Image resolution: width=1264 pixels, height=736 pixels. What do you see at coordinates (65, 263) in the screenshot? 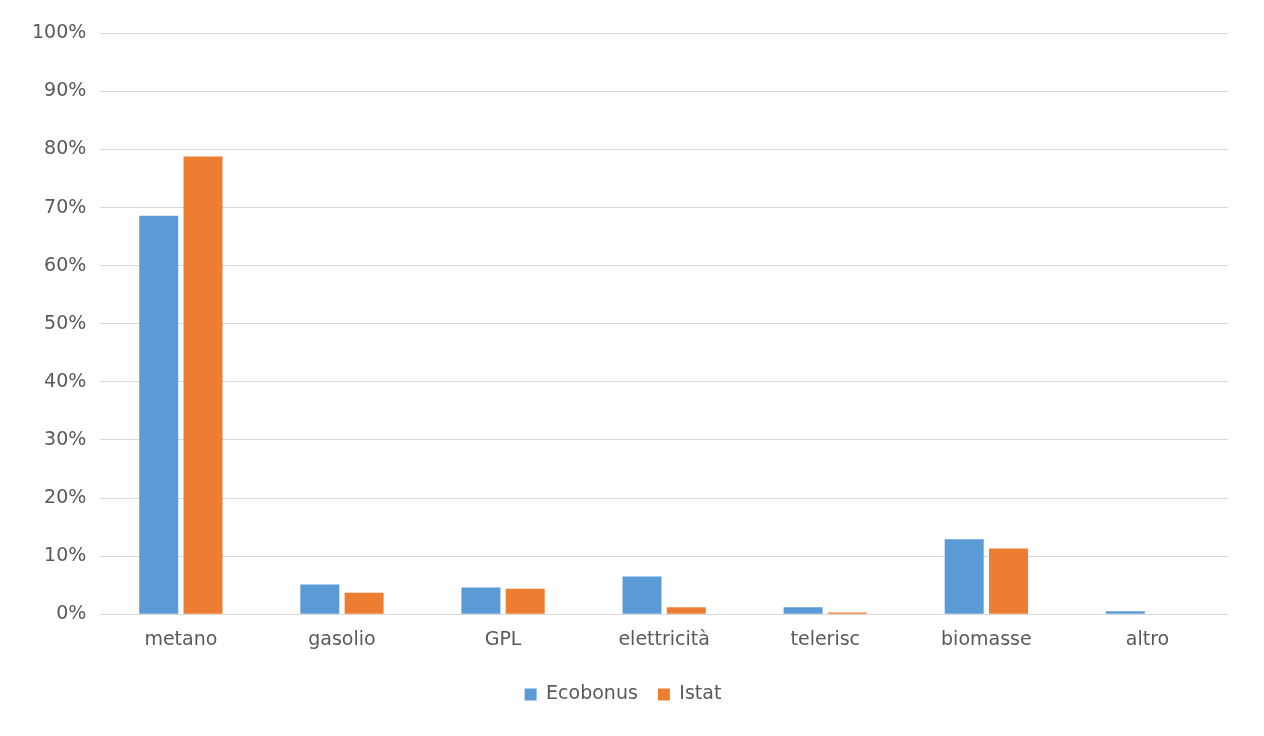
I see `y-tick-label: 60%` at bounding box center [65, 263].